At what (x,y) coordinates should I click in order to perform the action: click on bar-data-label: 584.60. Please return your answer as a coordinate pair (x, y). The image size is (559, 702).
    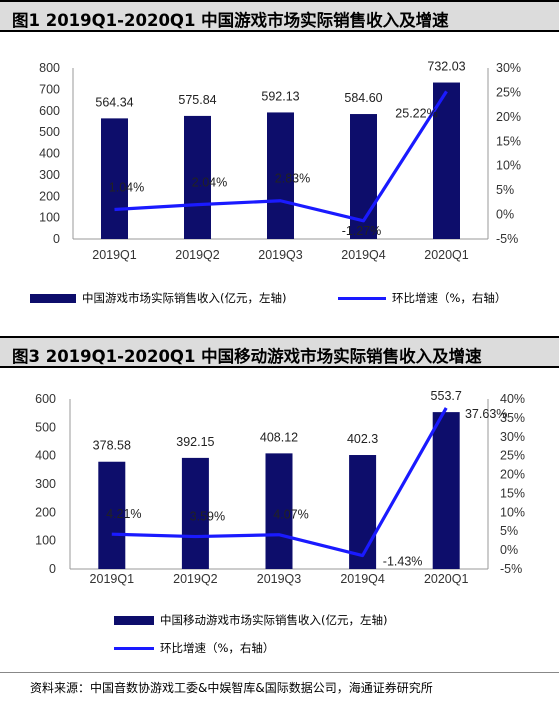
    Looking at the image, I should click on (363, 98).